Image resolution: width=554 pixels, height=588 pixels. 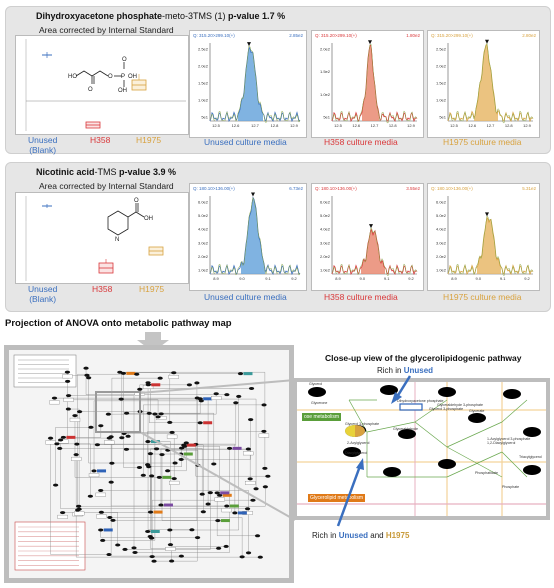 What do you see at coordinates (338, 125) in the screenshot?
I see `x-tick-label: 12.5` at bounding box center [338, 125].